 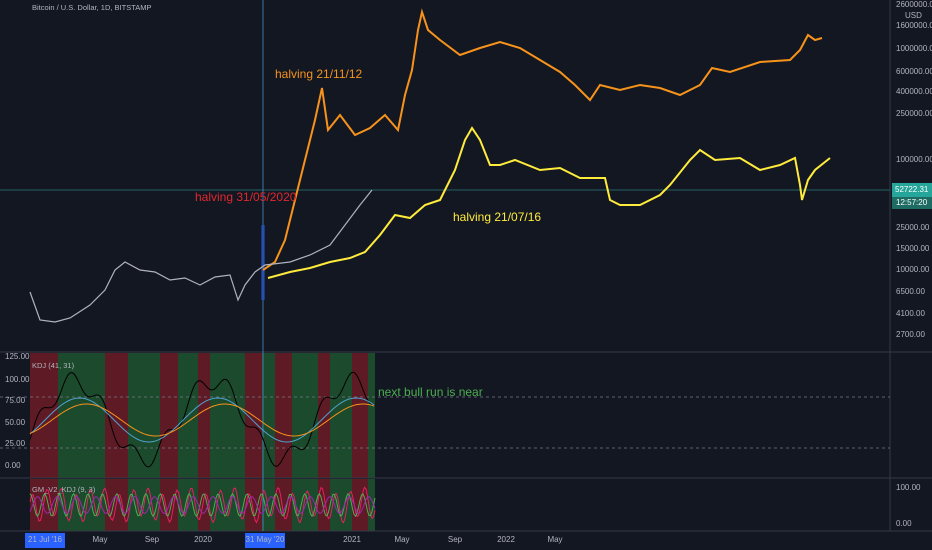 I want to click on price-candles, so click(x=201, y=256).